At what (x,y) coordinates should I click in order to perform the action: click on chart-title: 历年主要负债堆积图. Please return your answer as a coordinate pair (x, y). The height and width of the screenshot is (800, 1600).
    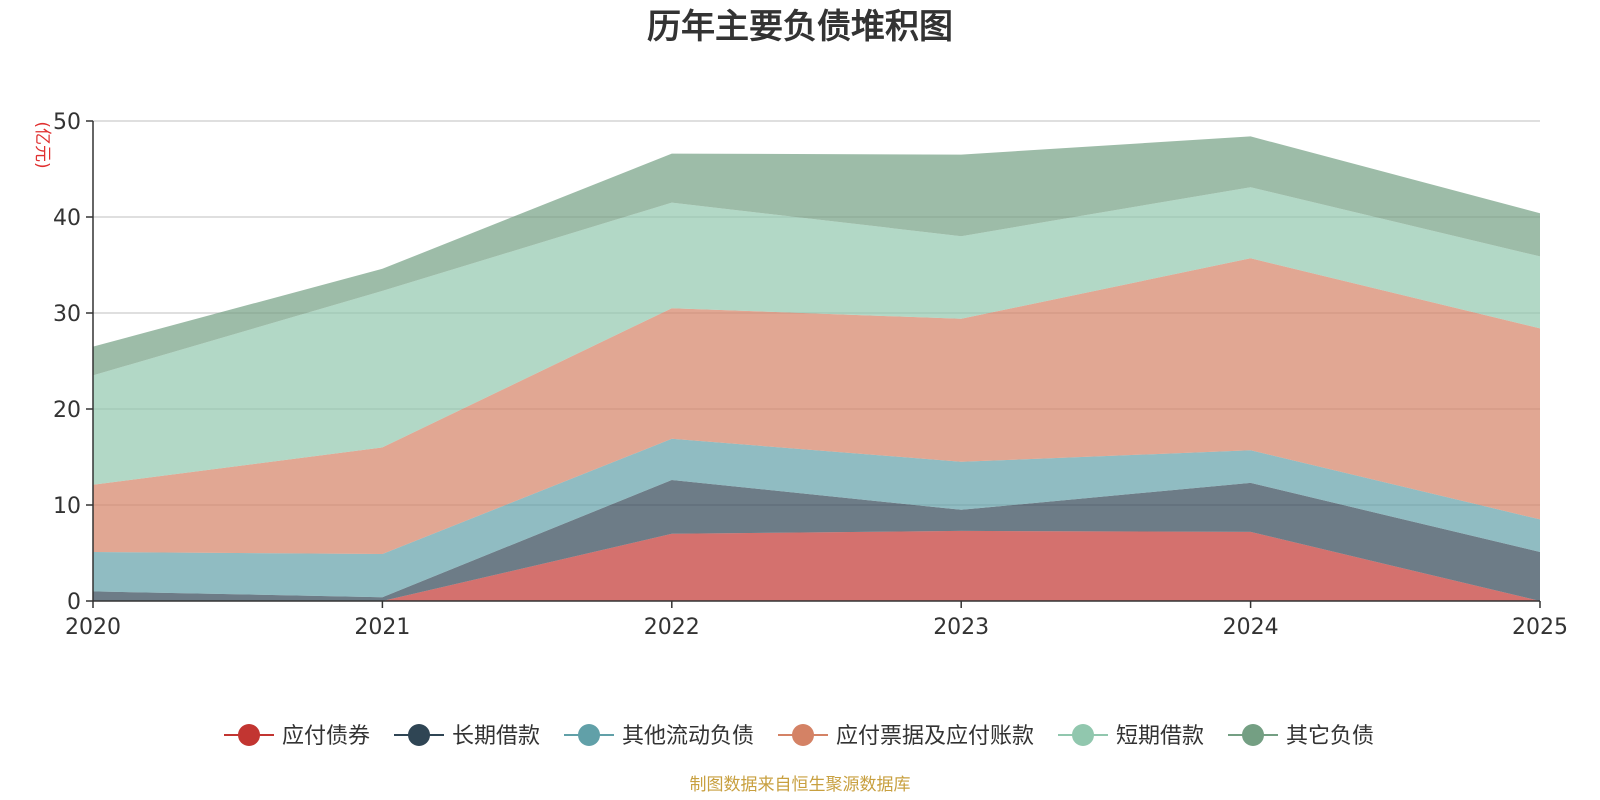
    Looking at the image, I should click on (800, 27).